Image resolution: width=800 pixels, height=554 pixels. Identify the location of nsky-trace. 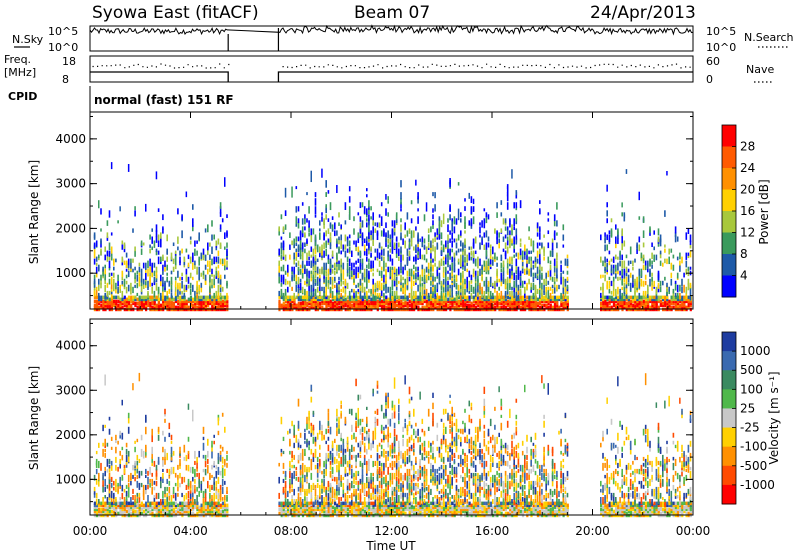
(391, 37).